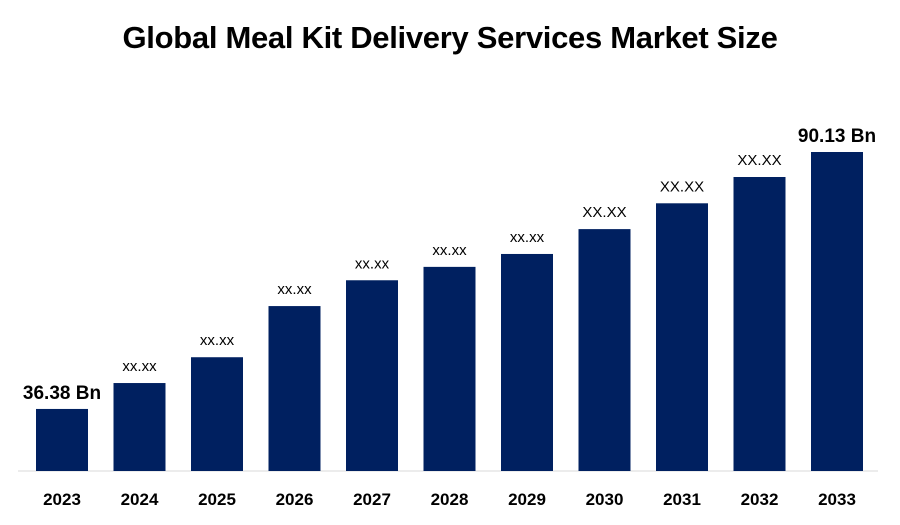 This screenshot has height=525, width=900. I want to click on x-tick-2028: 2028, so click(450, 499).